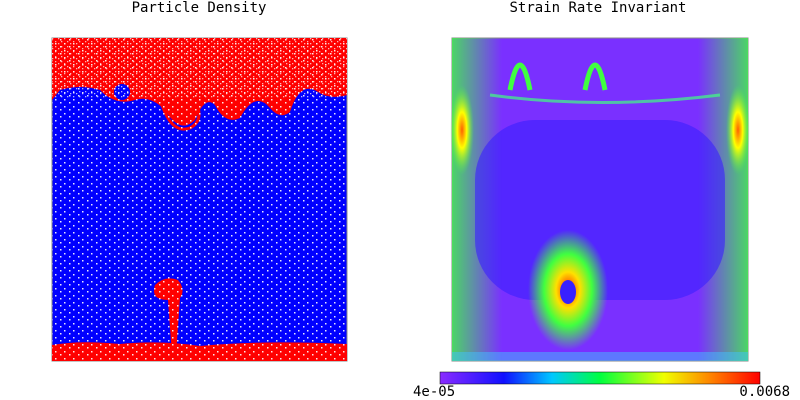 The height and width of the screenshot is (400, 800). What do you see at coordinates (434, 392) in the screenshot?
I see `colorbar-min-label: 4e-05` at bounding box center [434, 392].